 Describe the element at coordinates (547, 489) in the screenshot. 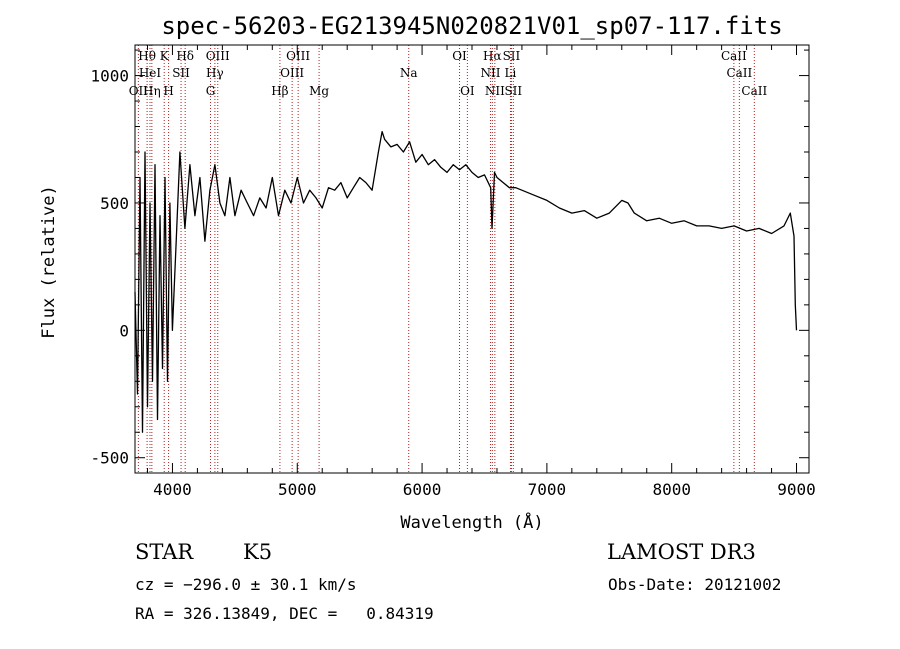

I see `x-tick-label: 7000` at that location.